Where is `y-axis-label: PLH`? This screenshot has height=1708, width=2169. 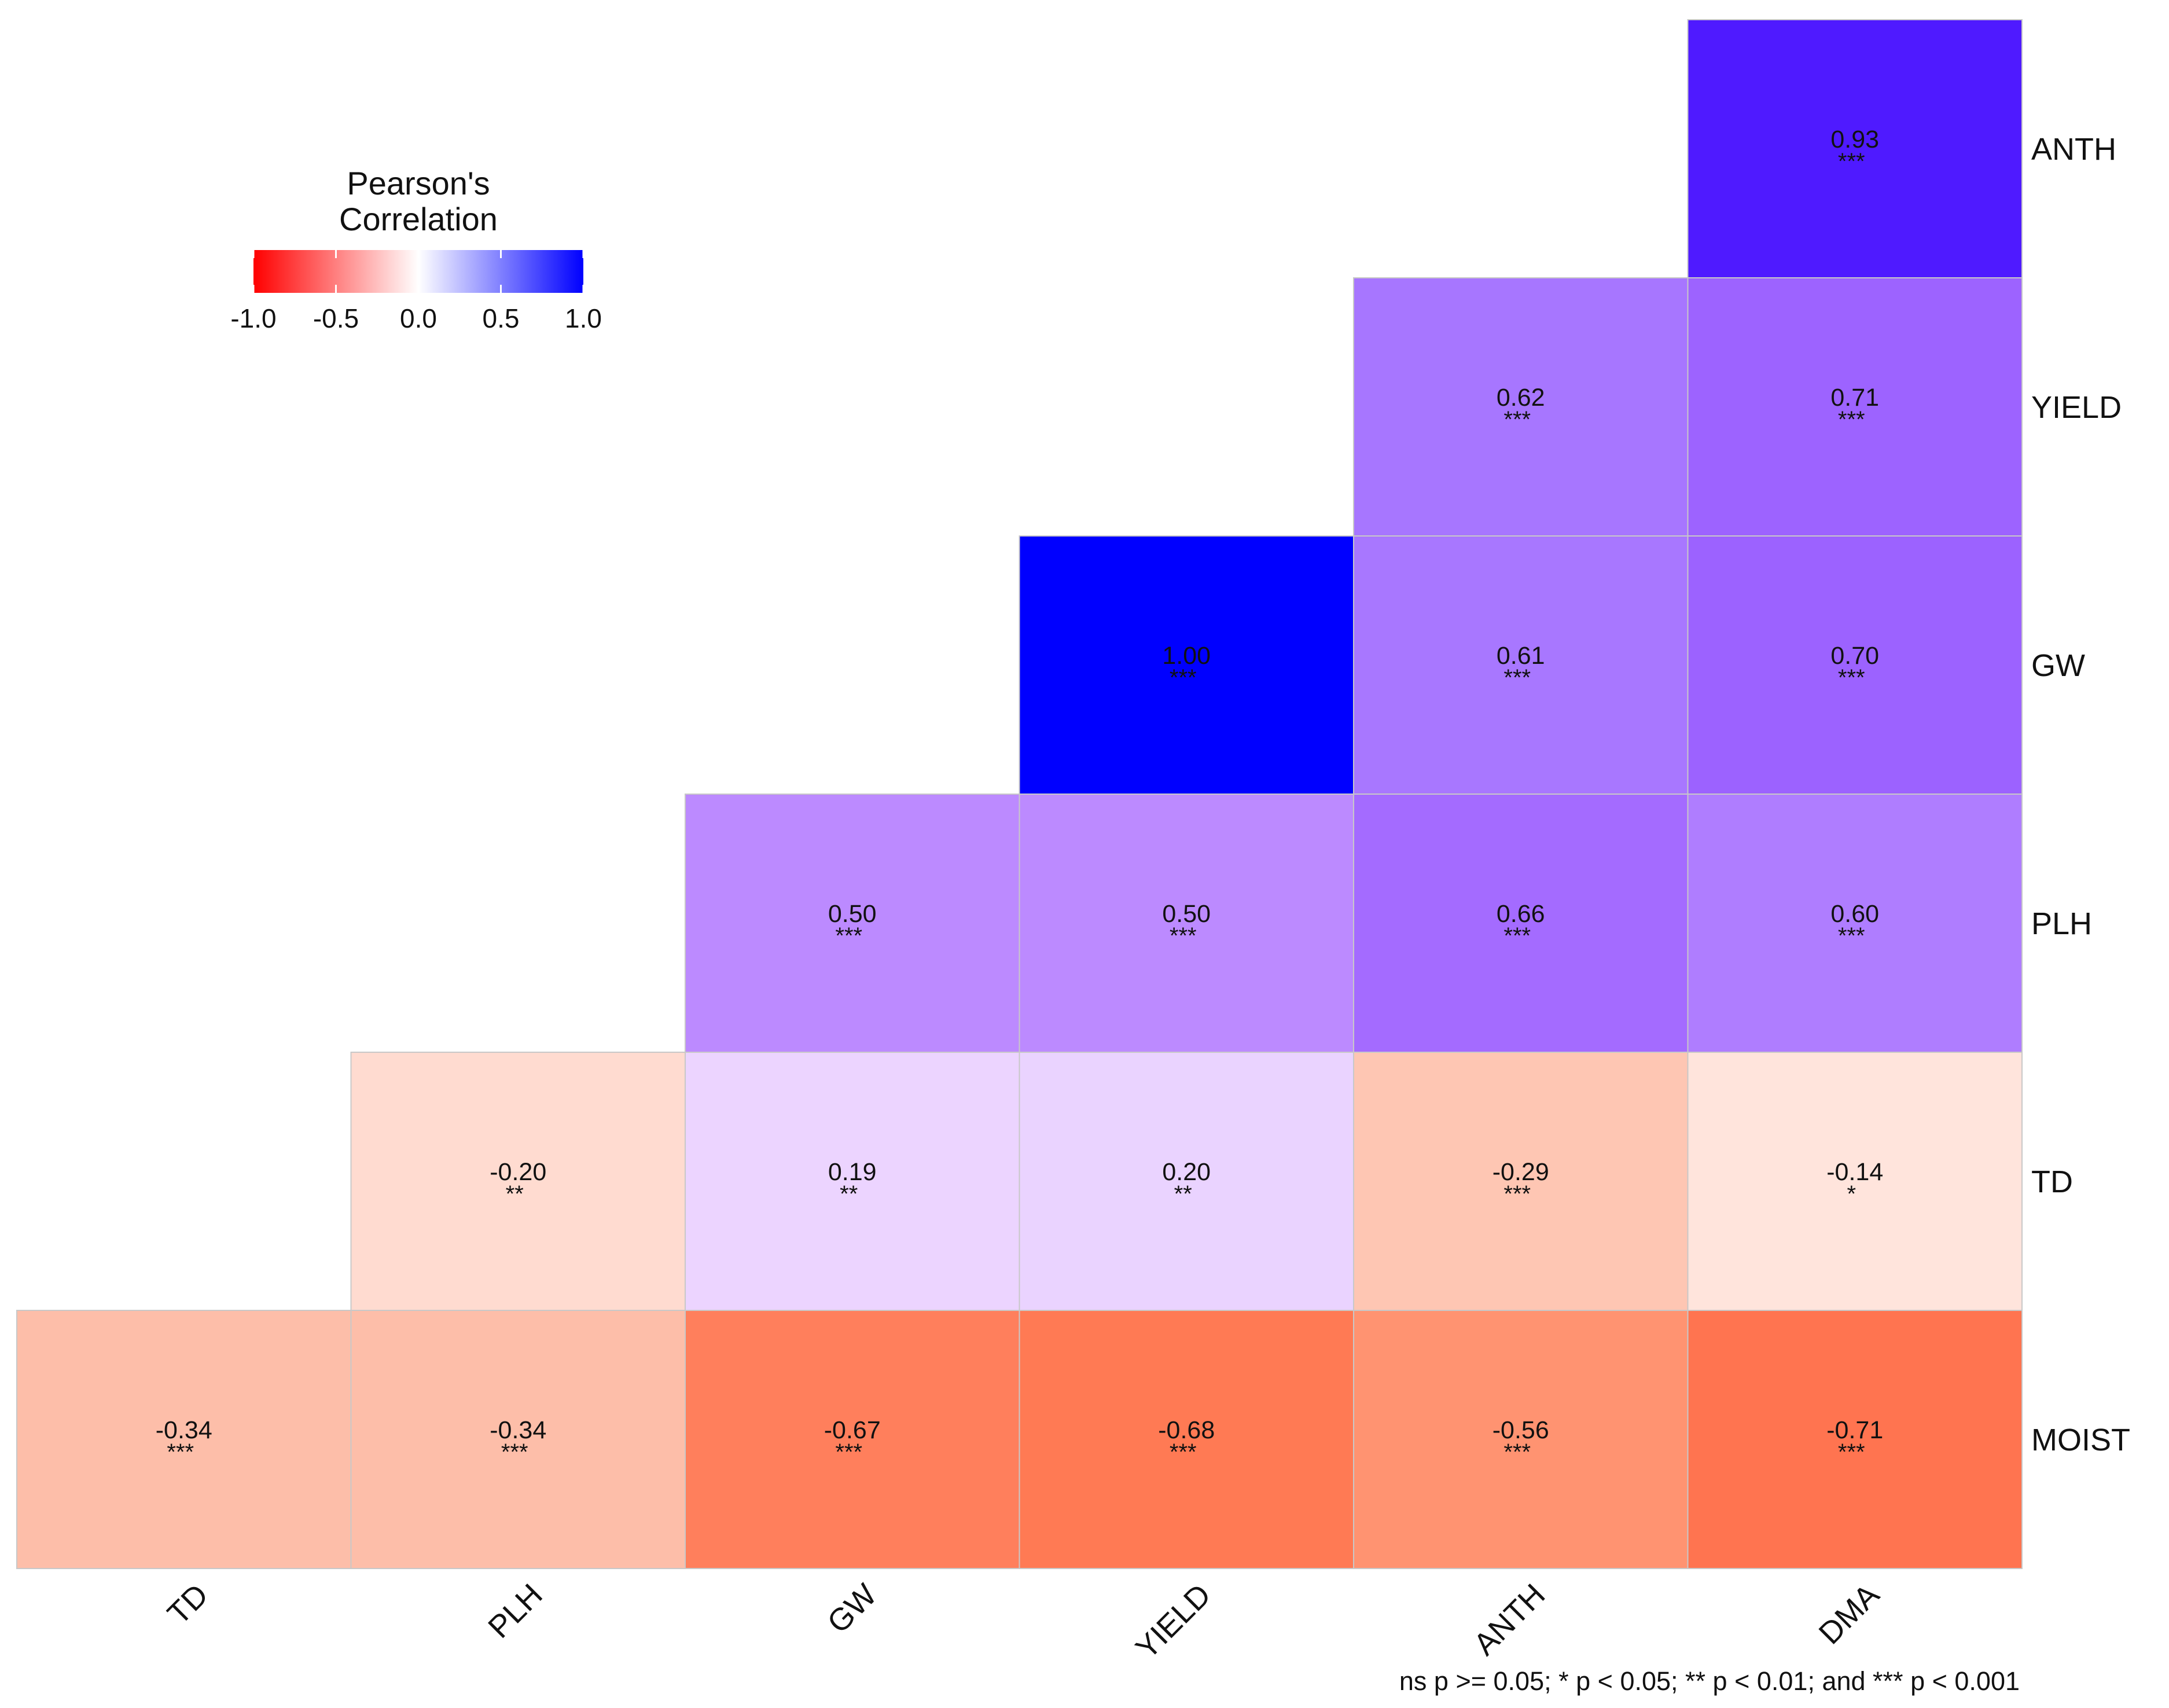 y-axis-label: PLH is located at coordinates (2061, 923).